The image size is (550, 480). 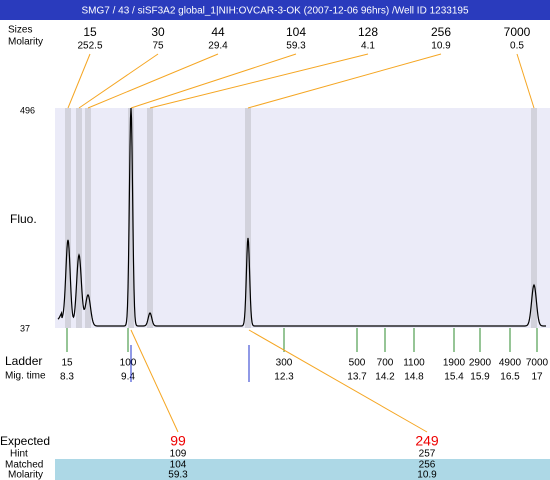 I want to click on matched-value: 104, so click(x=178, y=465).